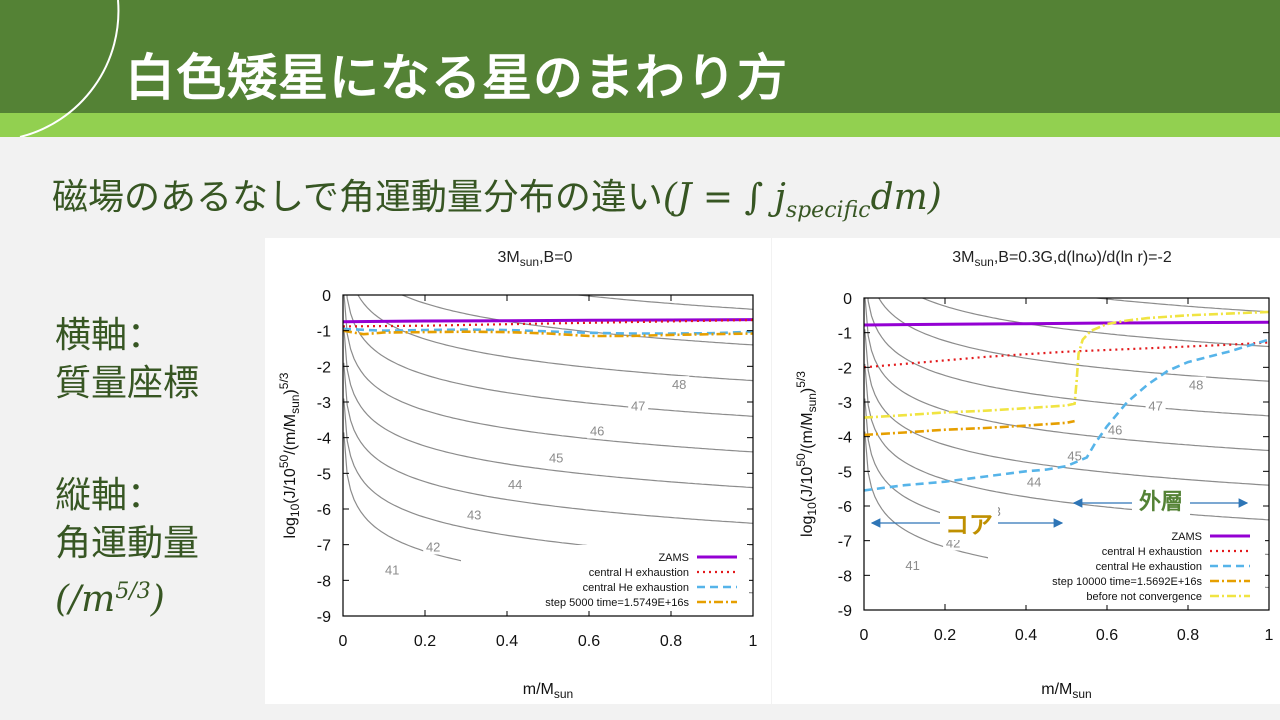  What do you see at coordinates (324, 332) in the screenshot?
I see `y-tick-label: -1` at bounding box center [324, 332].